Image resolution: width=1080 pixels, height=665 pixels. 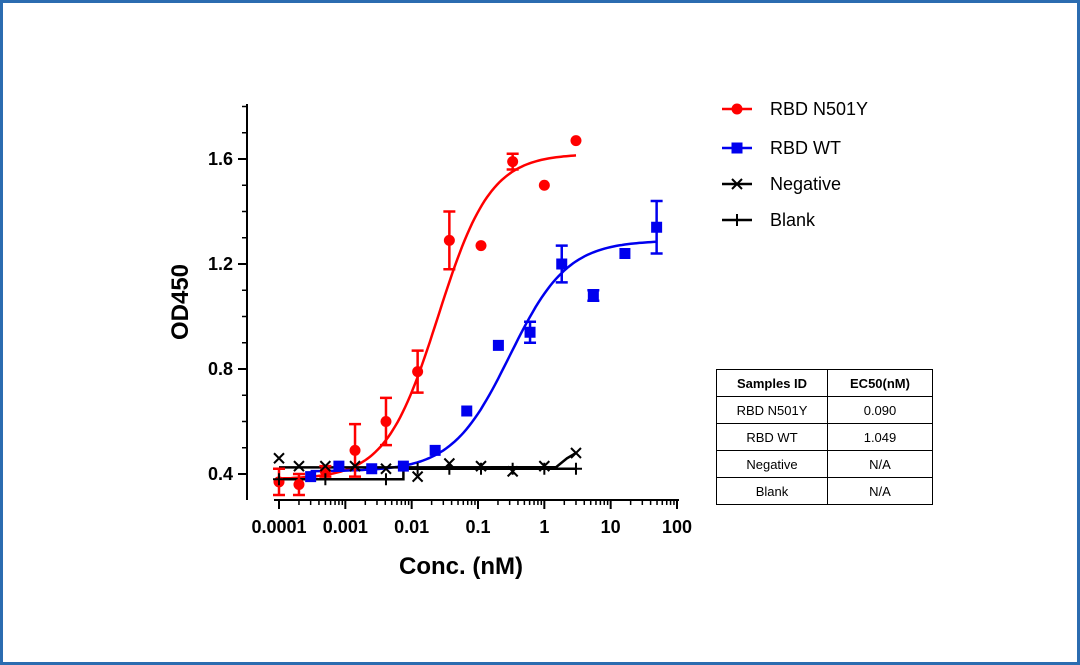 What do you see at coordinates (611, 527) in the screenshot?
I see `x-tick-label: 10` at bounding box center [611, 527].